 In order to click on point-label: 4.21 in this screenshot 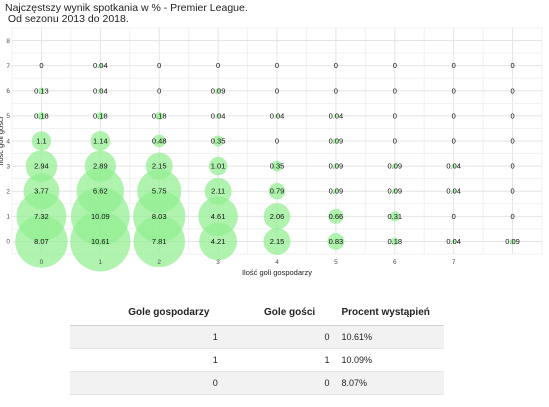, I will do `click(218, 241)`.